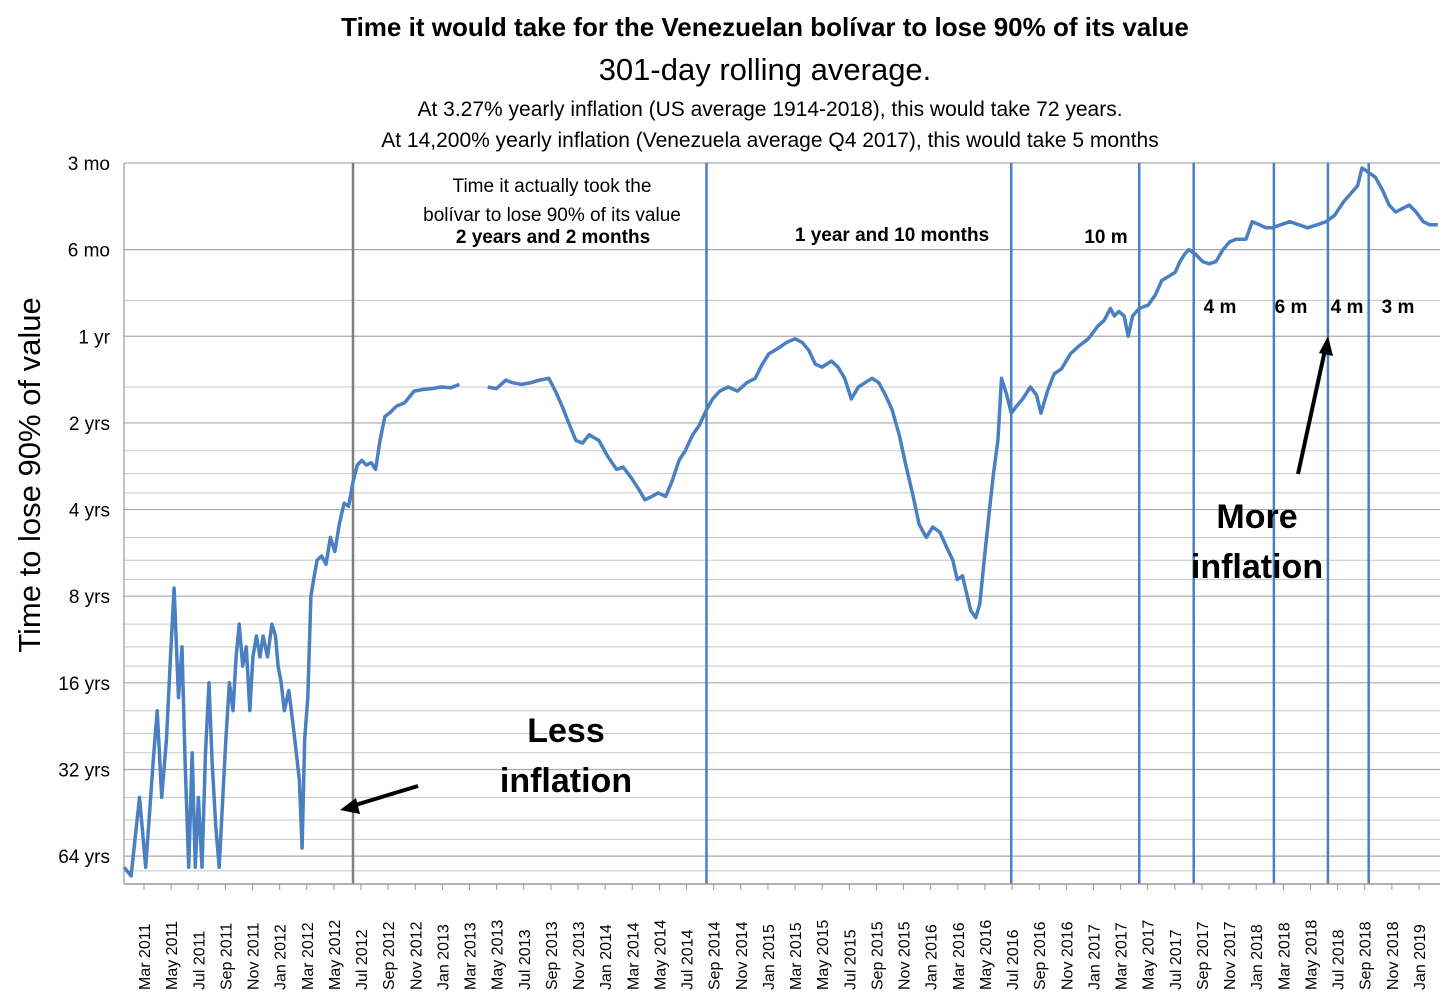  What do you see at coordinates (145, 956) in the screenshot?
I see `x-tick-label-0: Mar 2011` at bounding box center [145, 956].